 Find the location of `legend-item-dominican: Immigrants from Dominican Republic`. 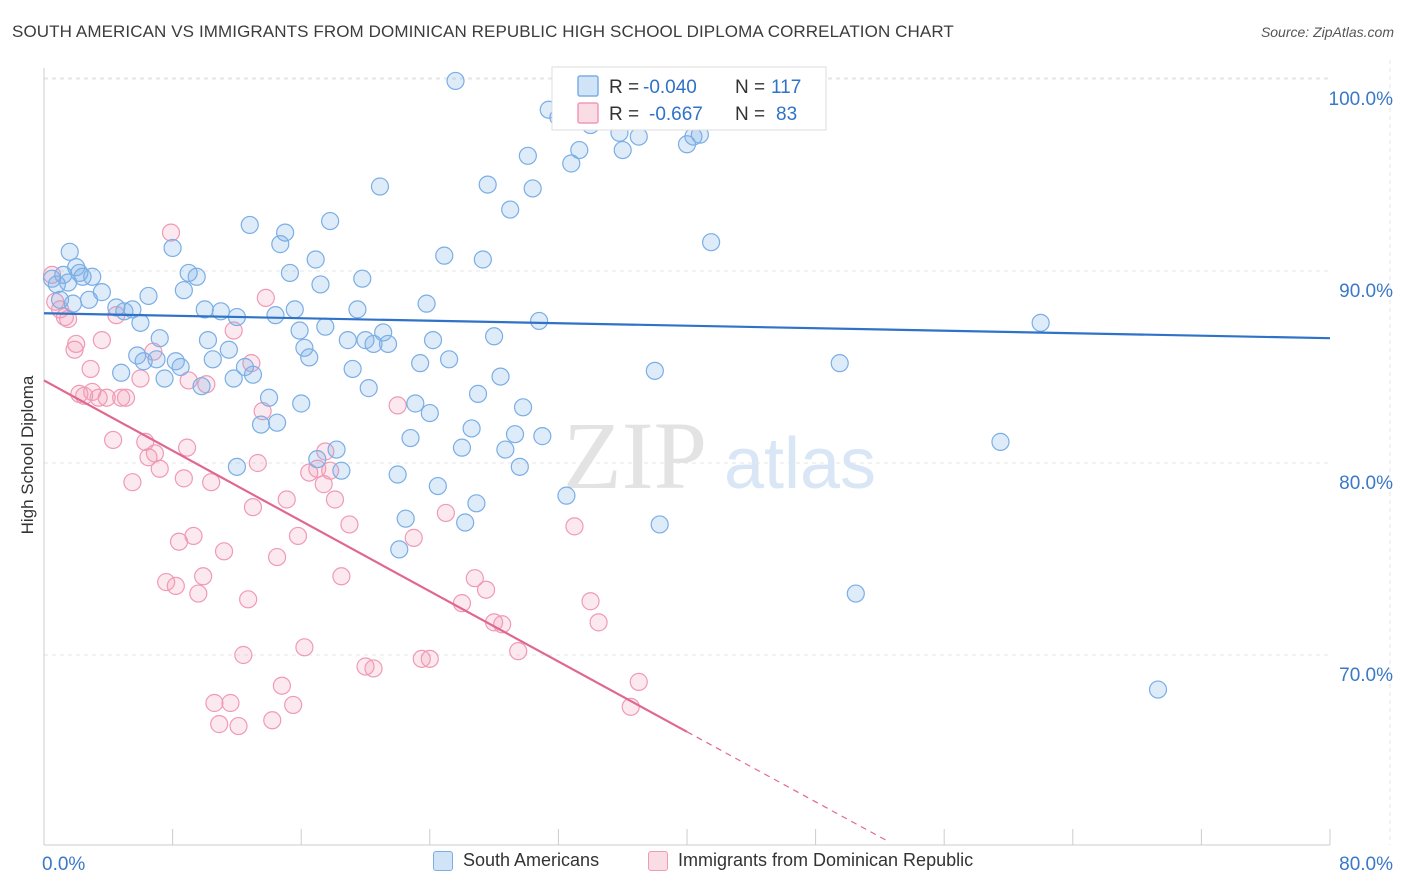

legend-item-dominican: Immigrants from Dominican Republic is located at coordinates (810, 860).